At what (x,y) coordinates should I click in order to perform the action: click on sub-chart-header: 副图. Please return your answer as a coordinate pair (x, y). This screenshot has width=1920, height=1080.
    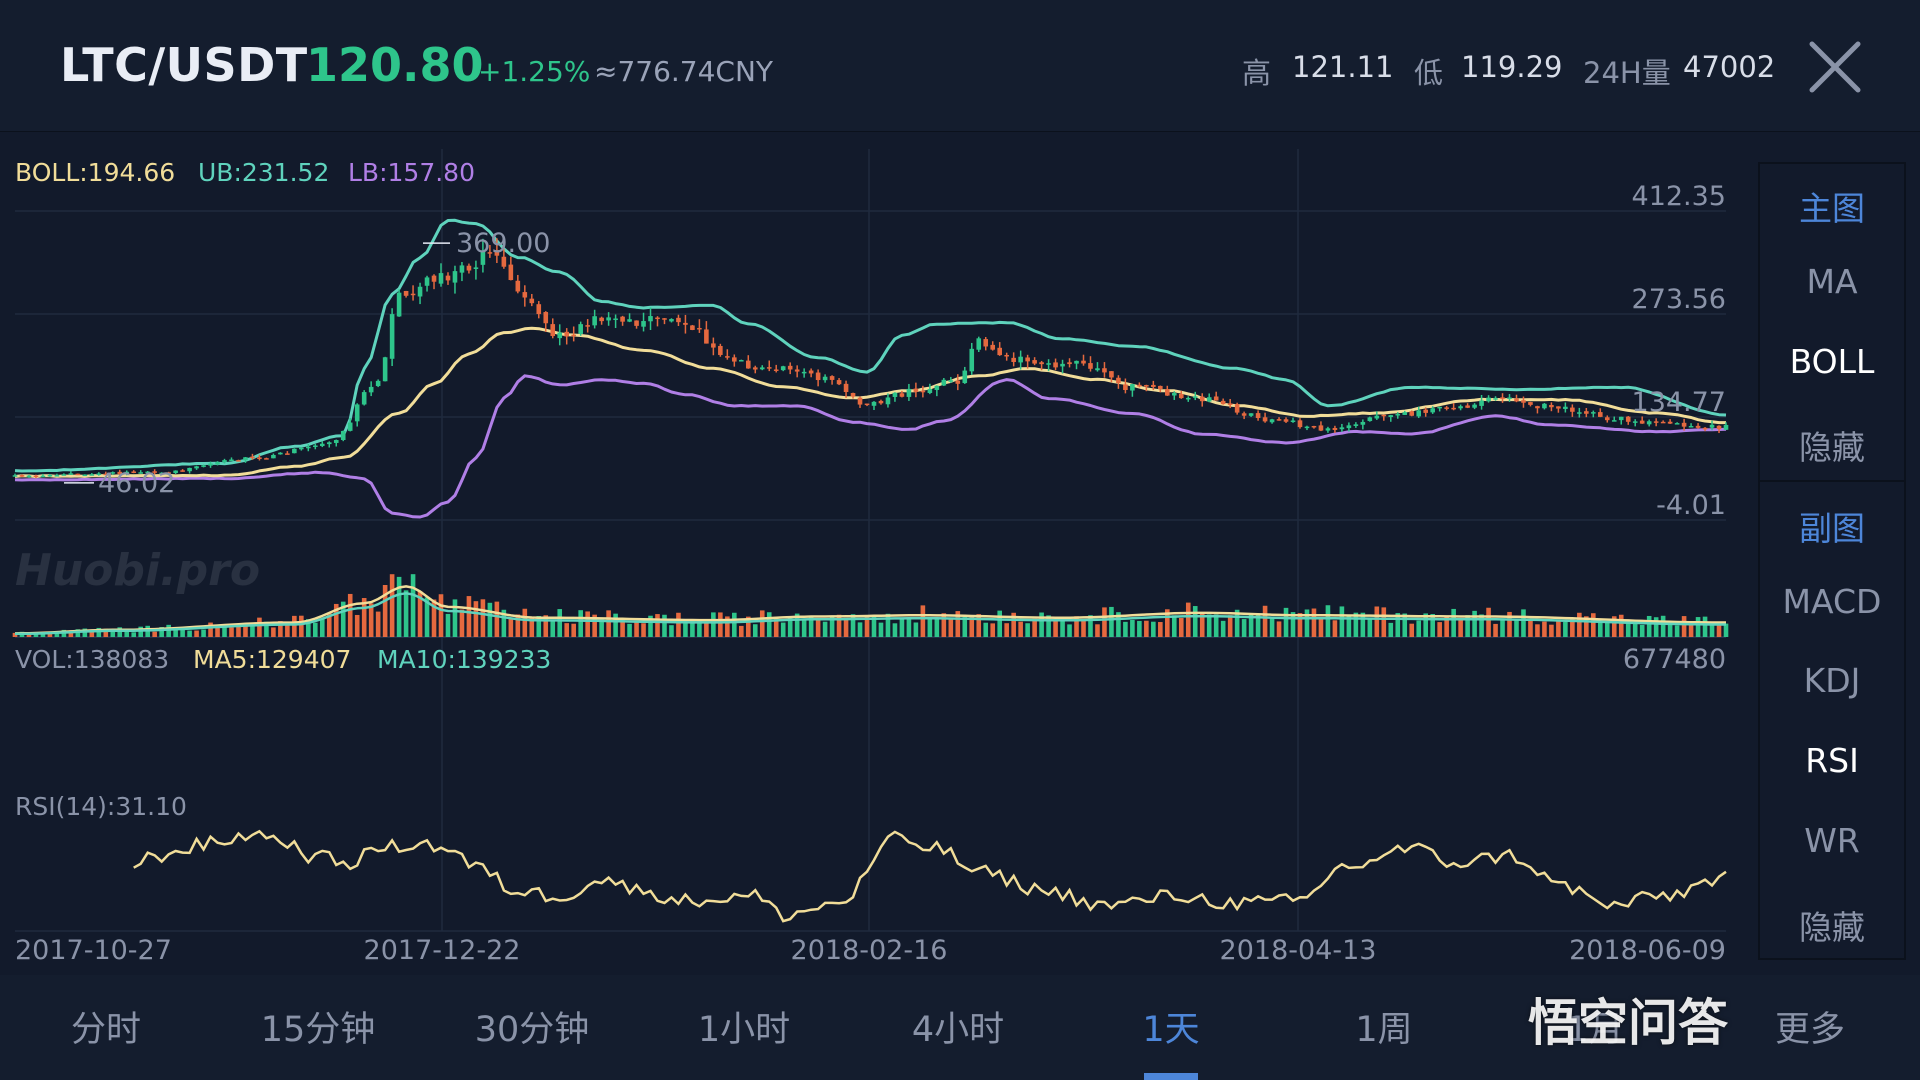
    Looking at the image, I should click on (1832, 528).